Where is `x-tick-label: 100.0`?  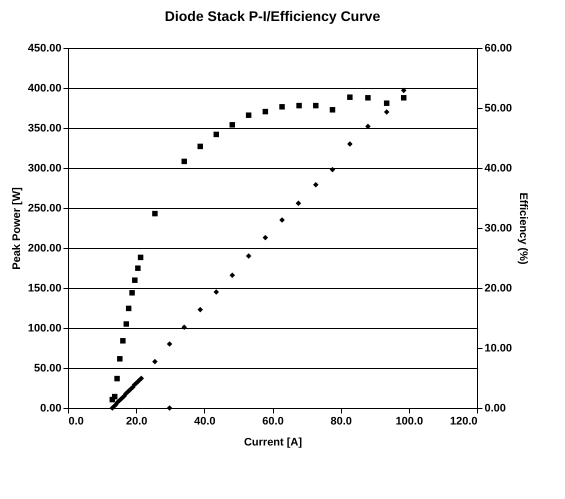
x-tick-label: 100.0 is located at coordinates (410, 422).